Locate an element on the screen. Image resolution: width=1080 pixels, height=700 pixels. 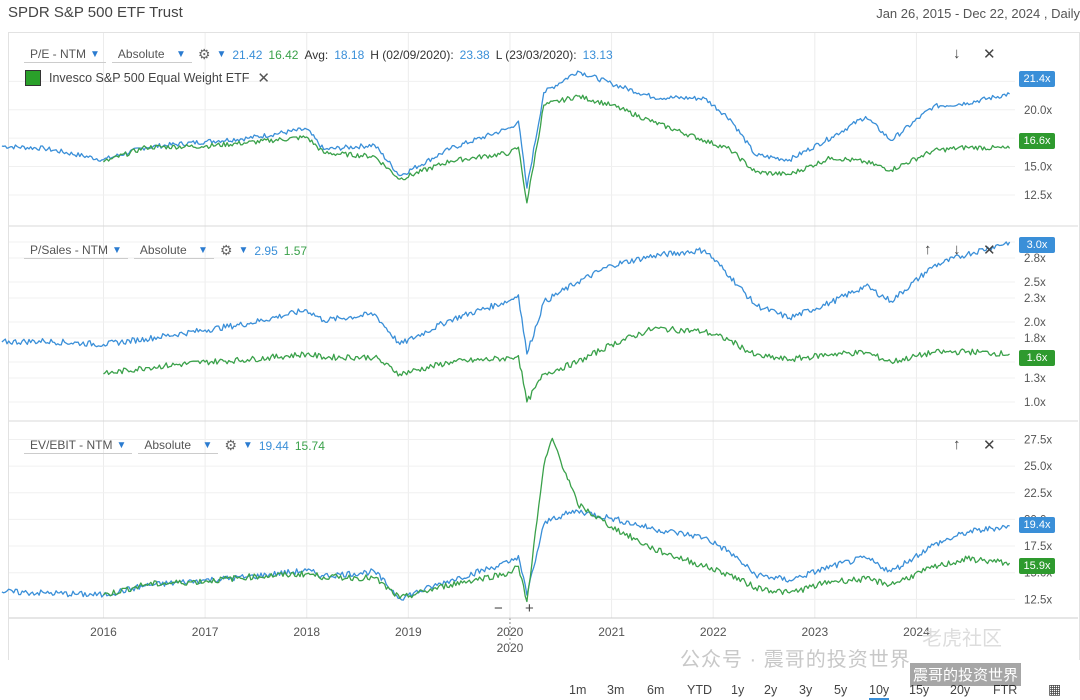
y-tick-label: 1.3x is located at coordinates (1035, 379).